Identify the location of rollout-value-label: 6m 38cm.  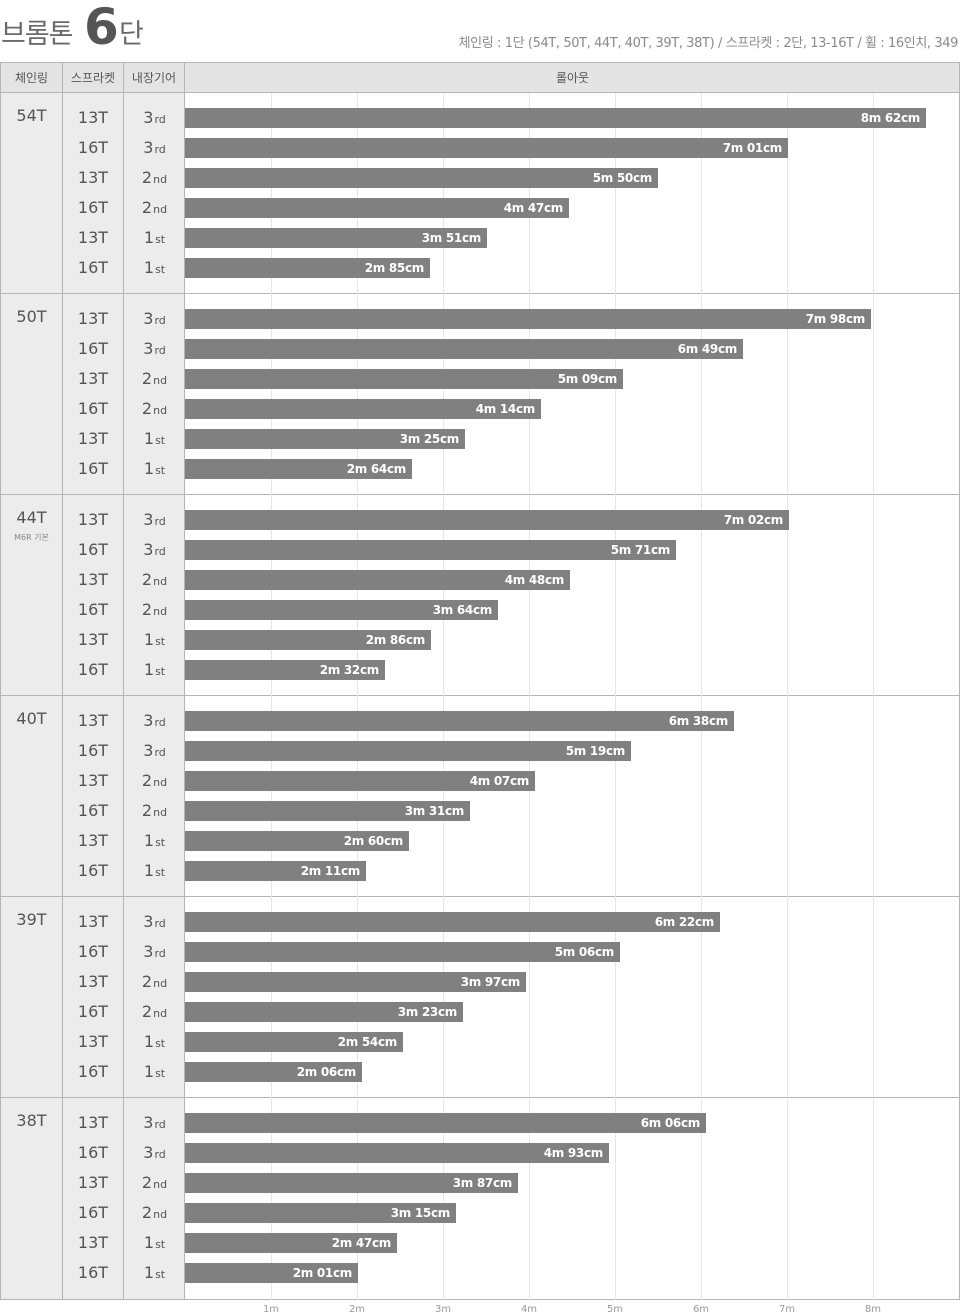
(698, 721).